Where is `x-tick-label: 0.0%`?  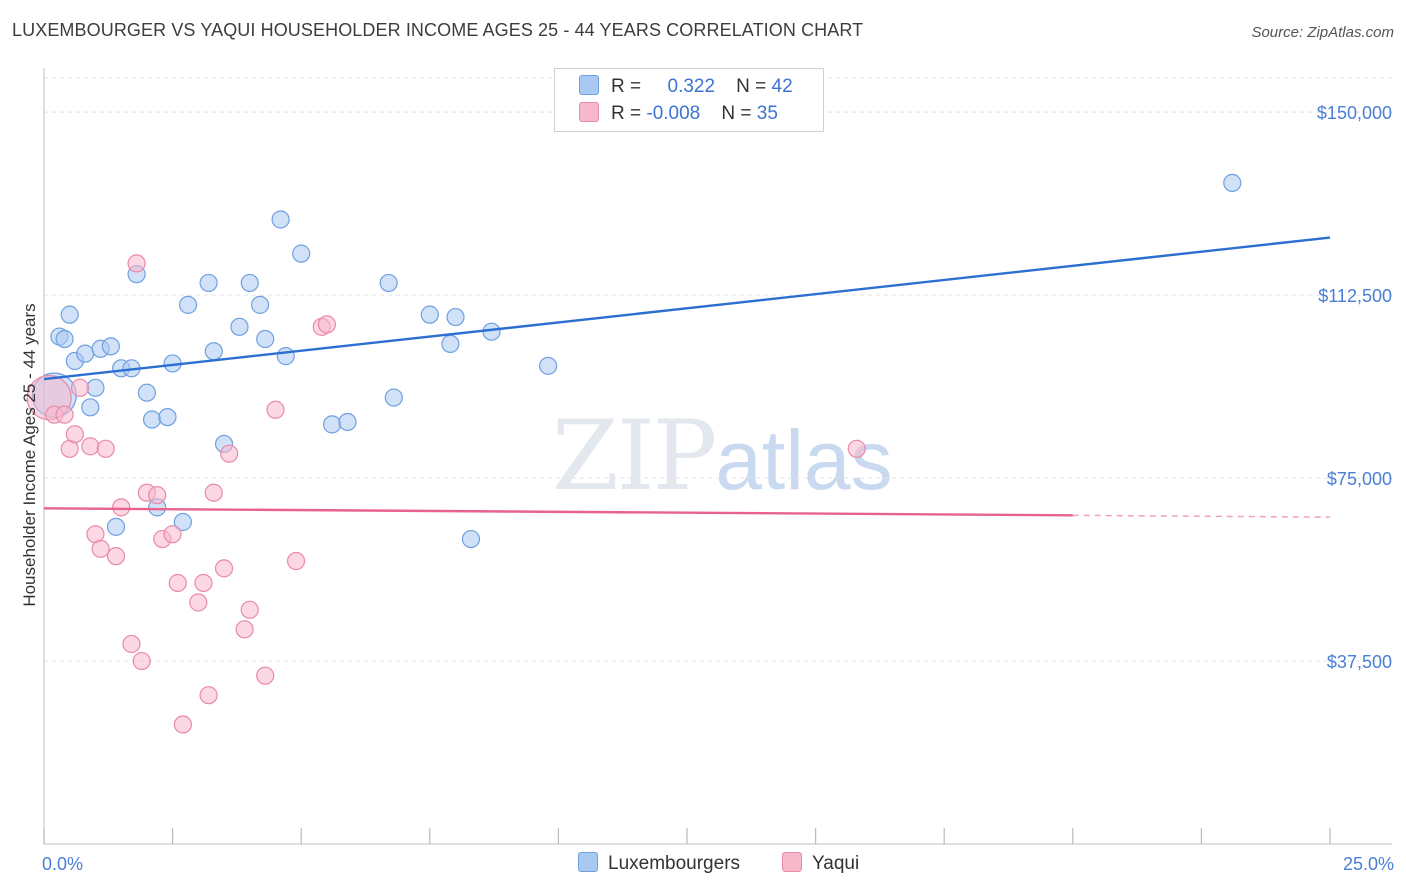 x-tick-label: 0.0% is located at coordinates (62, 864).